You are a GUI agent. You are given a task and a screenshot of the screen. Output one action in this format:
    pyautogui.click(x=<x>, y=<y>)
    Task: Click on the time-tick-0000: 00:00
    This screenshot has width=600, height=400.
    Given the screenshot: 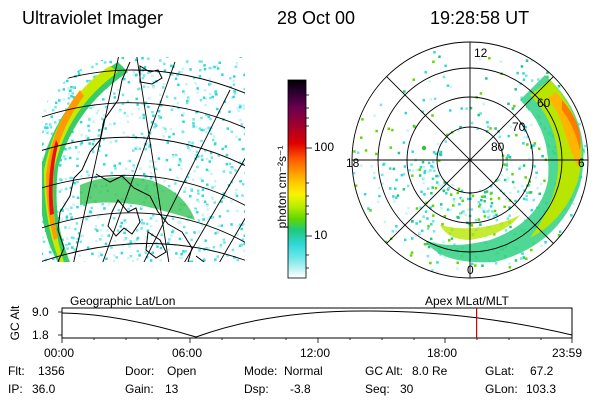 What is the action you would take?
    pyautogui.click(x=59, y=353)
    